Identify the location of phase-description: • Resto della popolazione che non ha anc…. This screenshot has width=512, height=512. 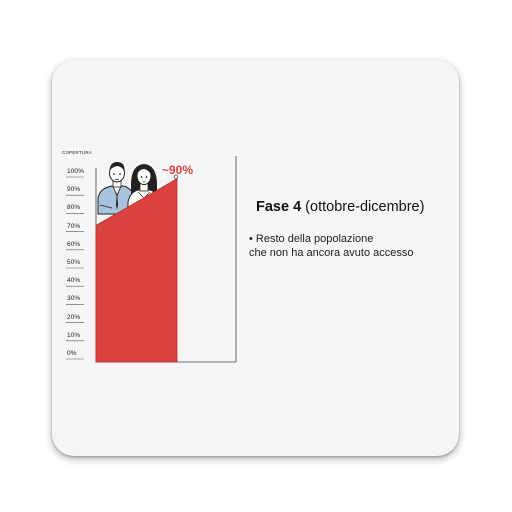
(331, 246).